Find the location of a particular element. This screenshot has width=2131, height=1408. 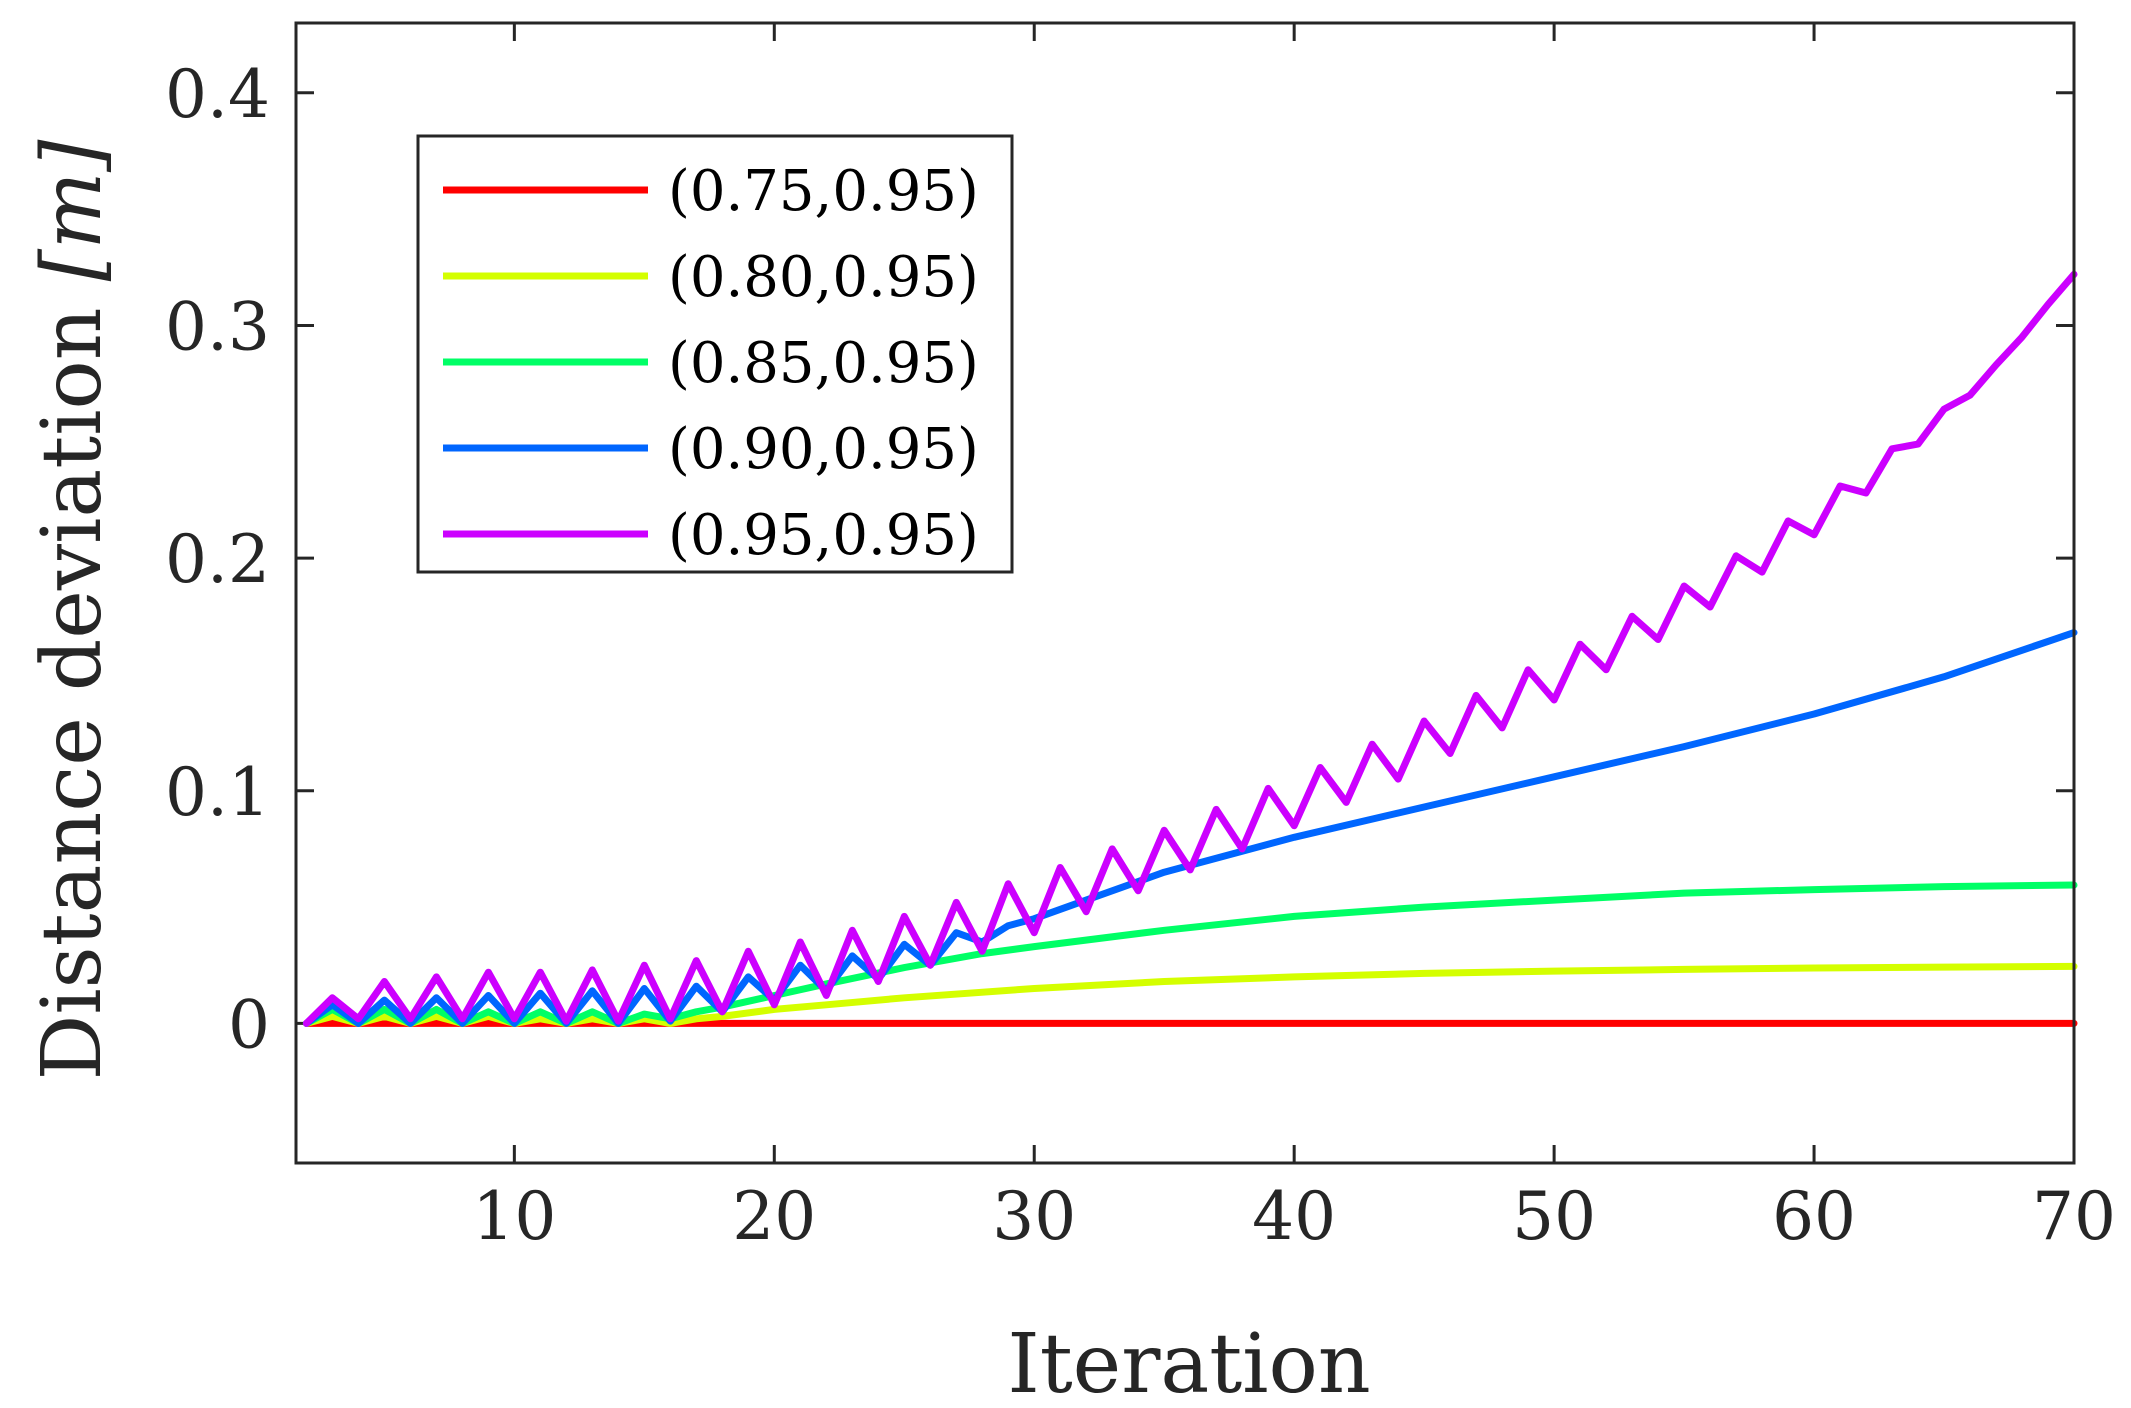

y-tick-label: 0.1 is located at coordinates (217, 792).